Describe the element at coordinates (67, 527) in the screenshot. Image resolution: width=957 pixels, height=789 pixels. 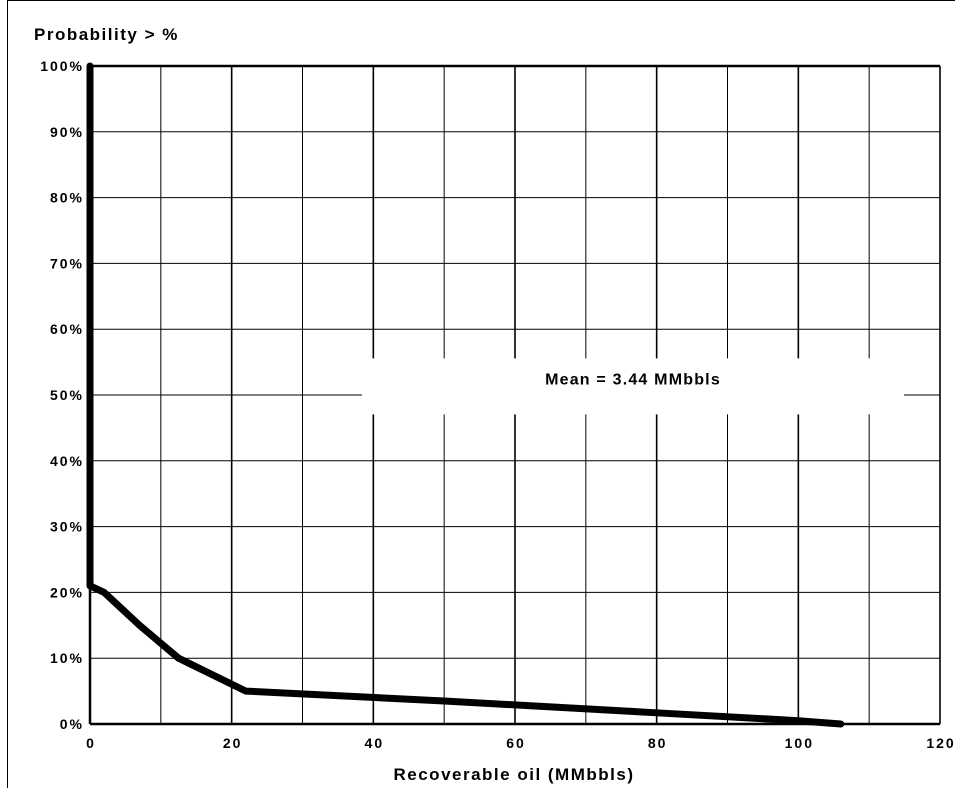
I see `y-tick-label: 30%` at that location.